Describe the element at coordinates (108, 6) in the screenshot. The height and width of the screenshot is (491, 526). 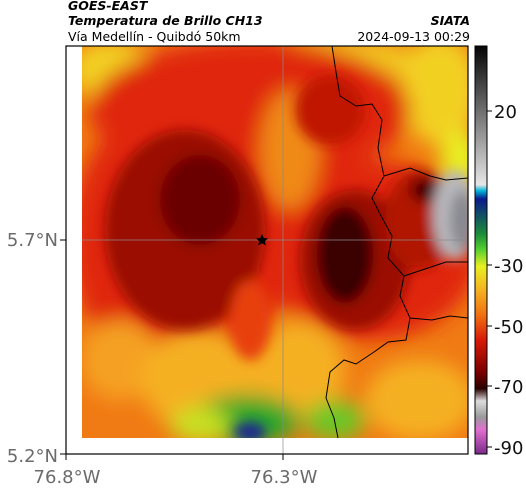
I see `satellite-title: GOES-EAST` at that location.